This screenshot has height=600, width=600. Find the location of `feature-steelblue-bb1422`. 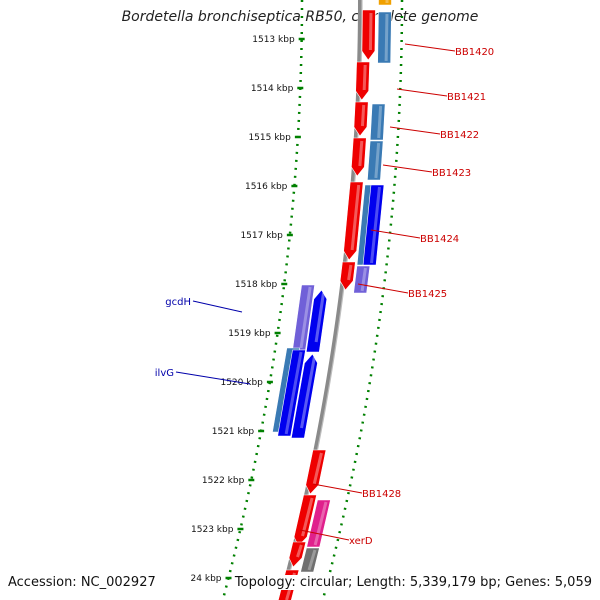

feature-steelblue-bb1422 is located at coordinates (377, 122).